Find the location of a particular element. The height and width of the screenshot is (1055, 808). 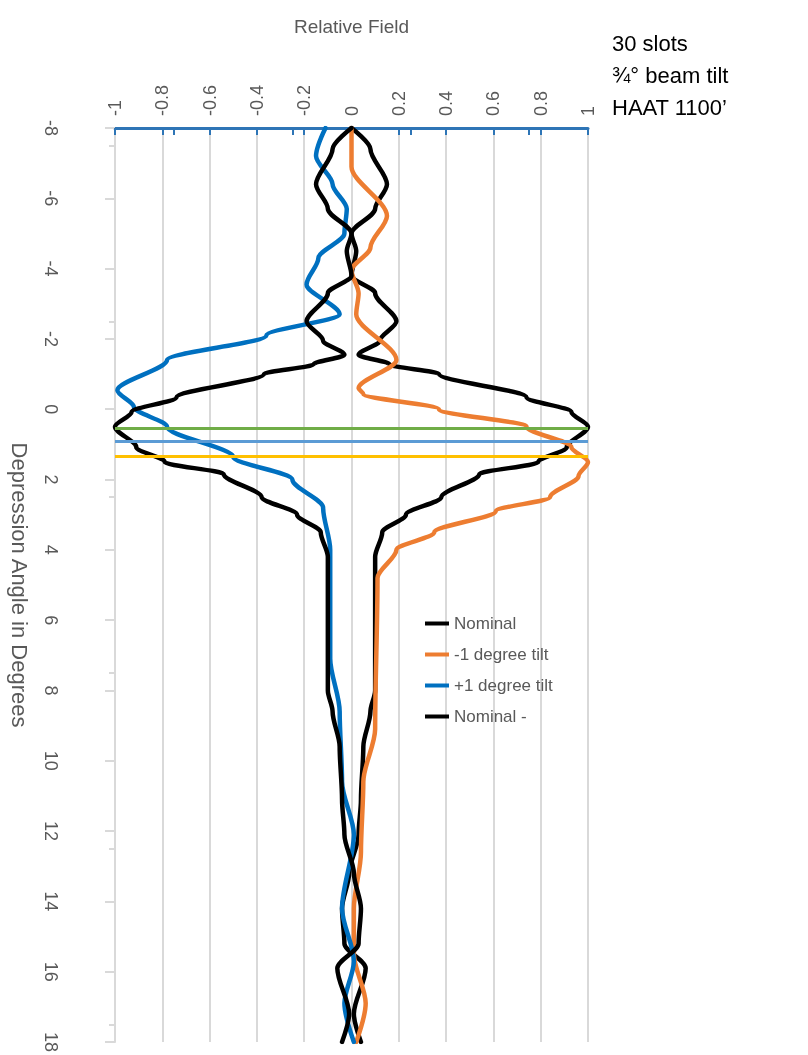

y-tick-label: 16 is located at coordinates (51, 971).